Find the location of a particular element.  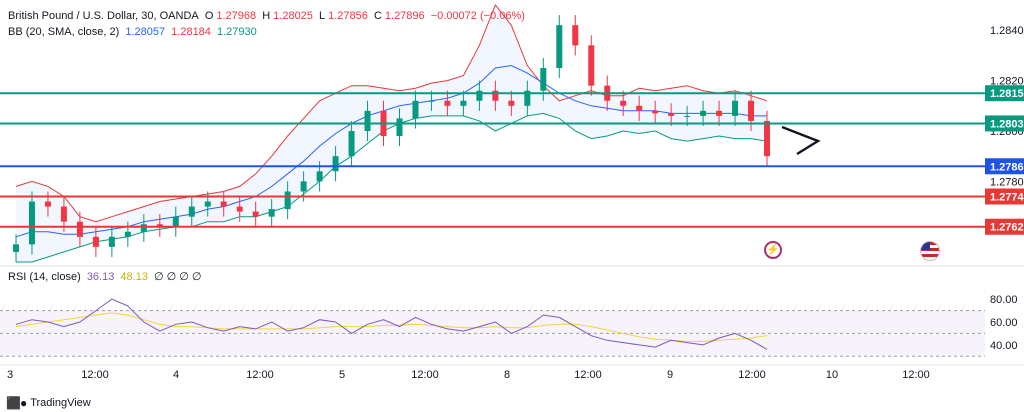

level-label: 1.2803 is located at coordinates (1007, 124).